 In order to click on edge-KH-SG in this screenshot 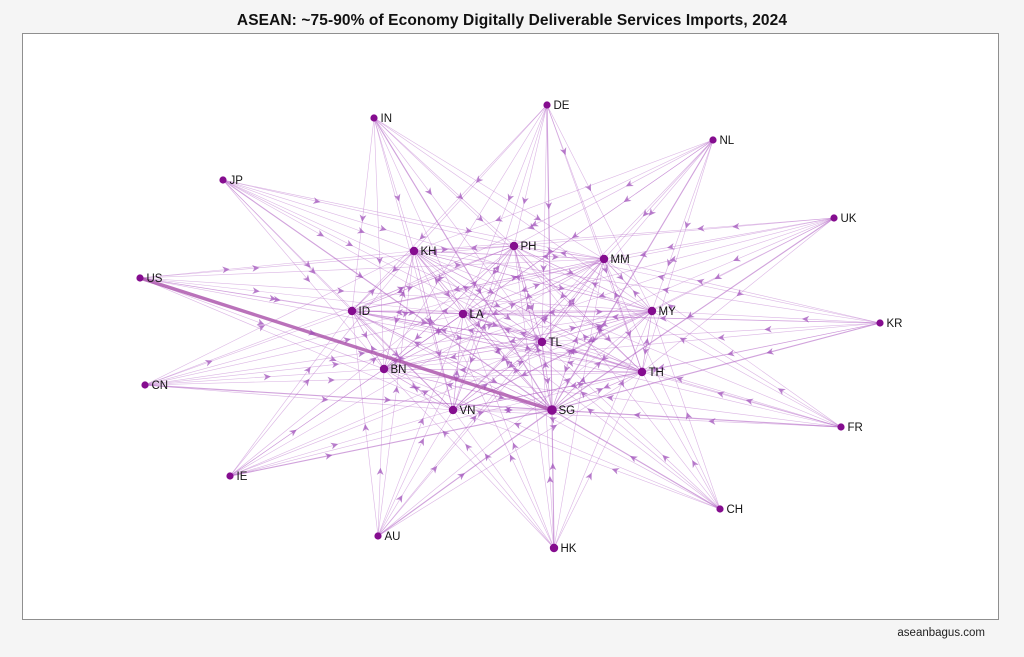, I will do `click(483, 330)`.